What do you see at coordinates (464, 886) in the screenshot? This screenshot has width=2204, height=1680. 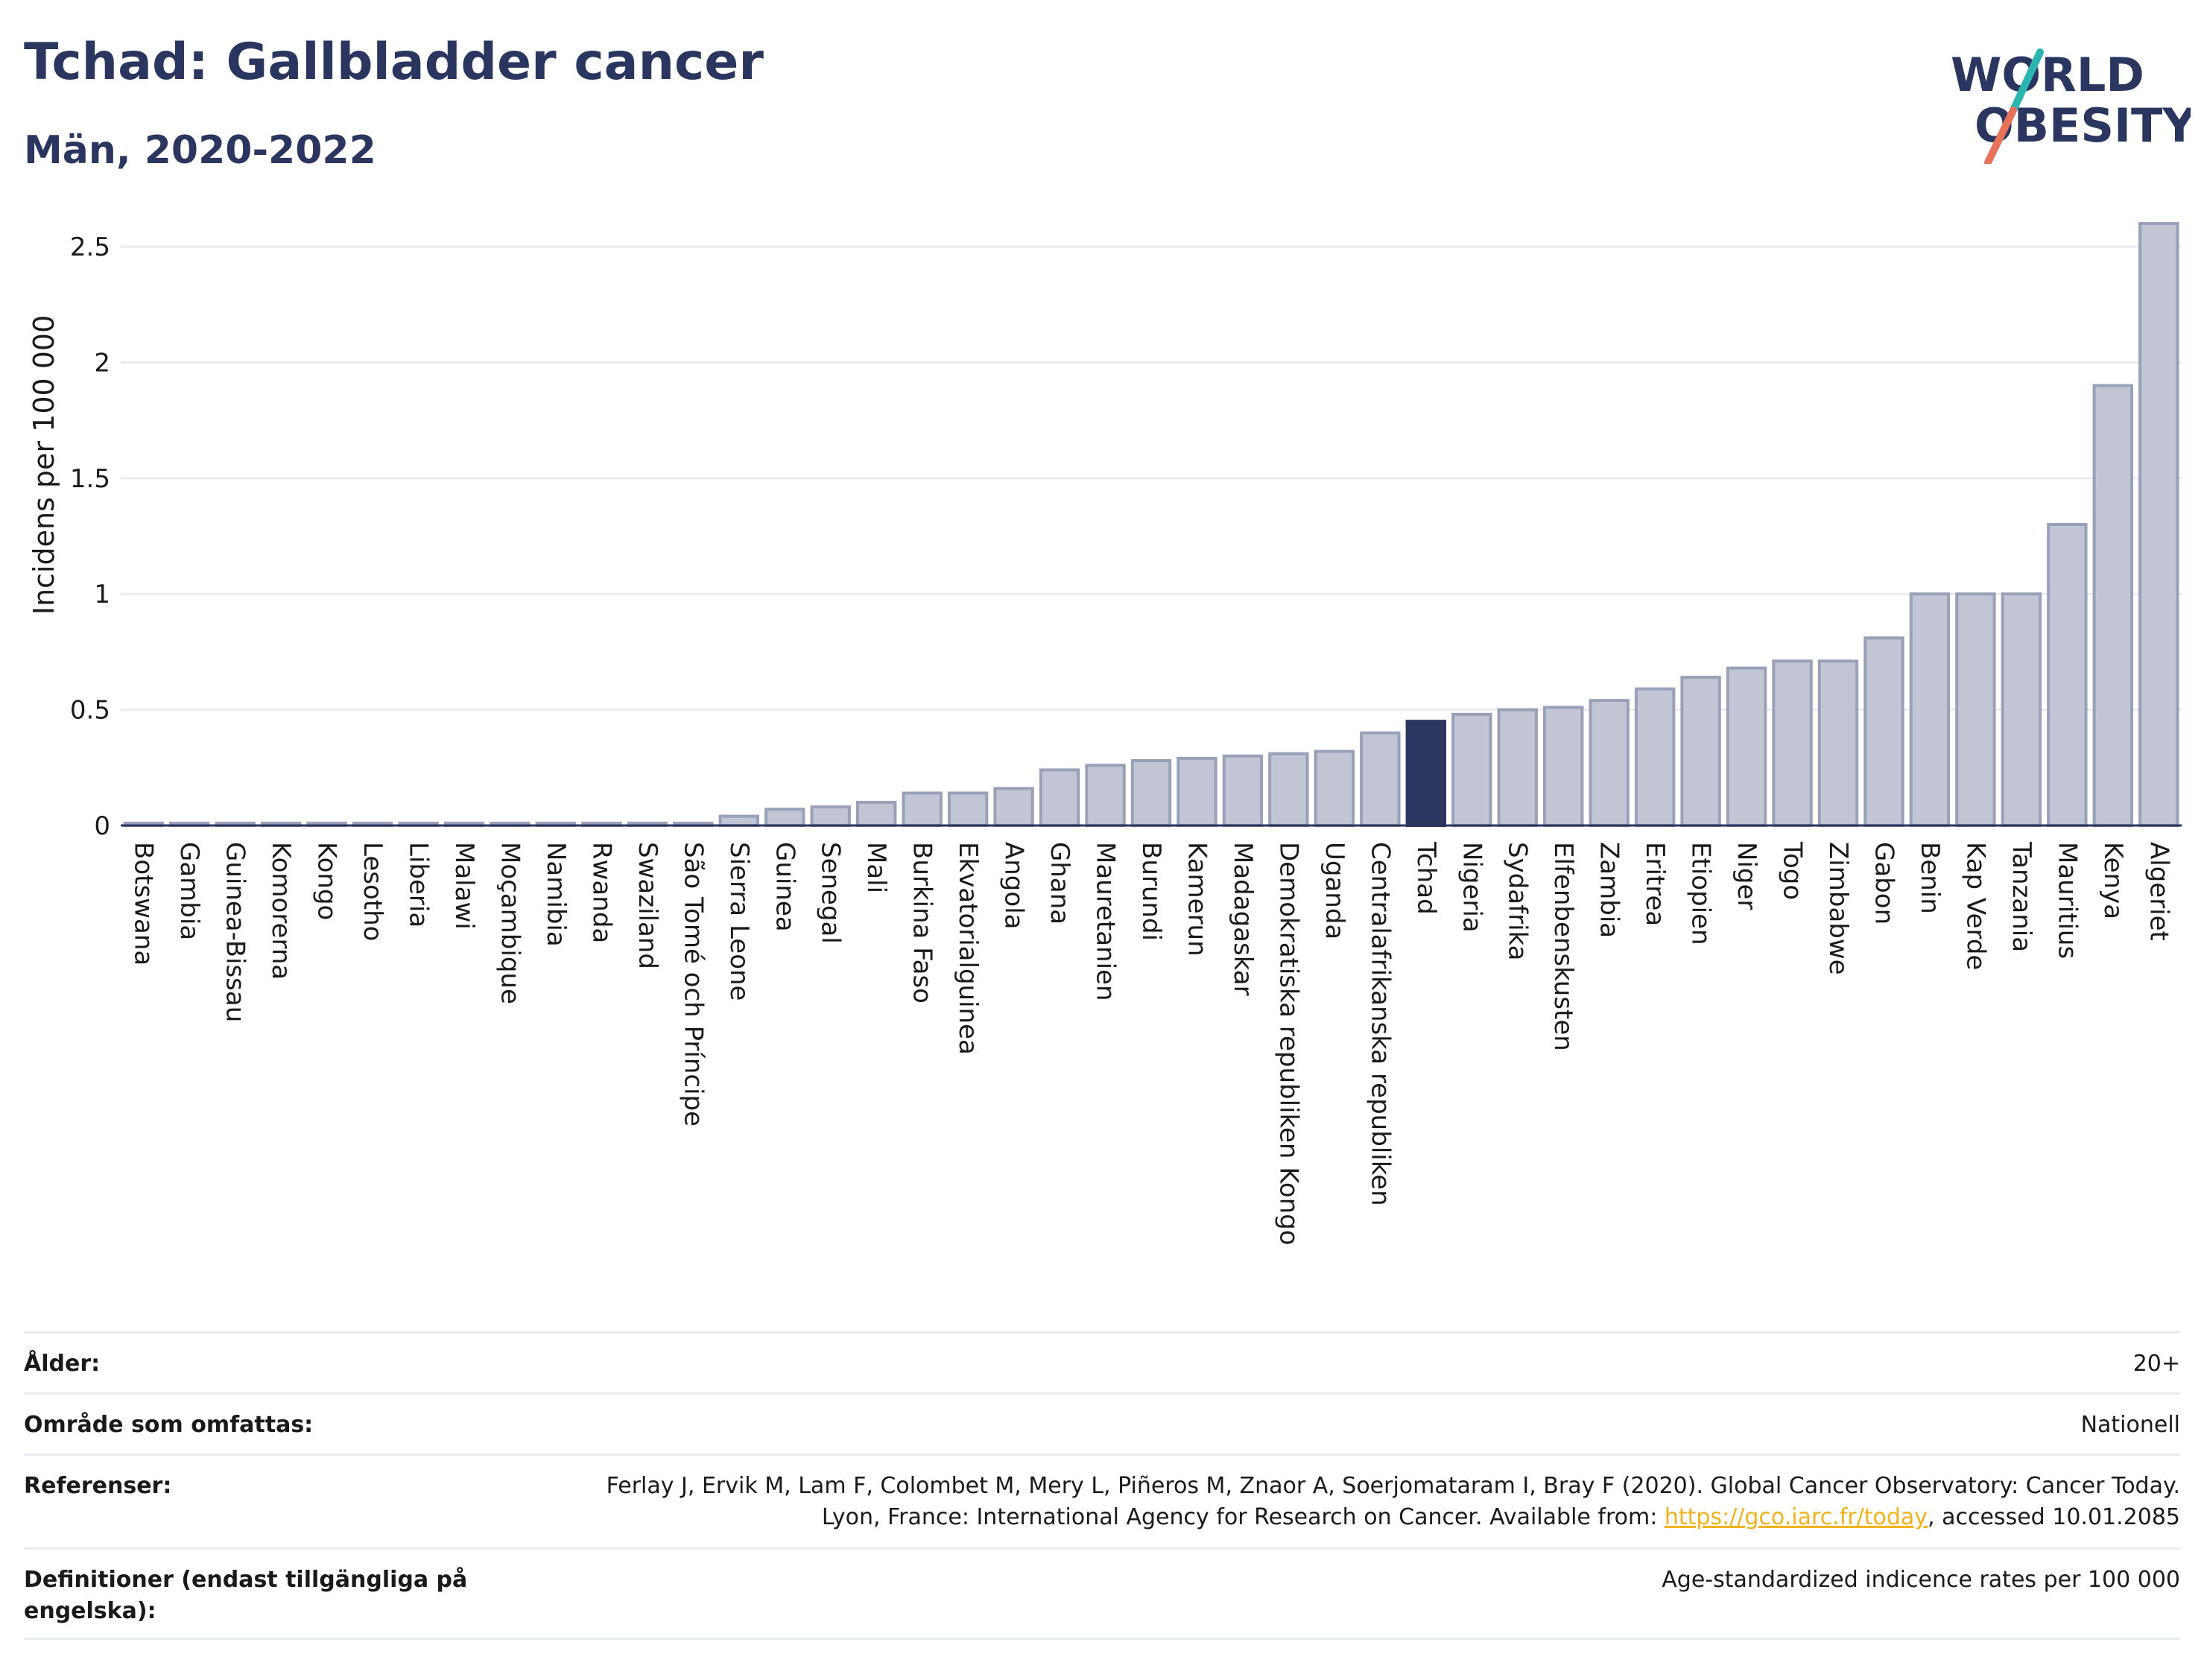 I see `x-tick-label: Malawi` at bounding box center [464, 886].